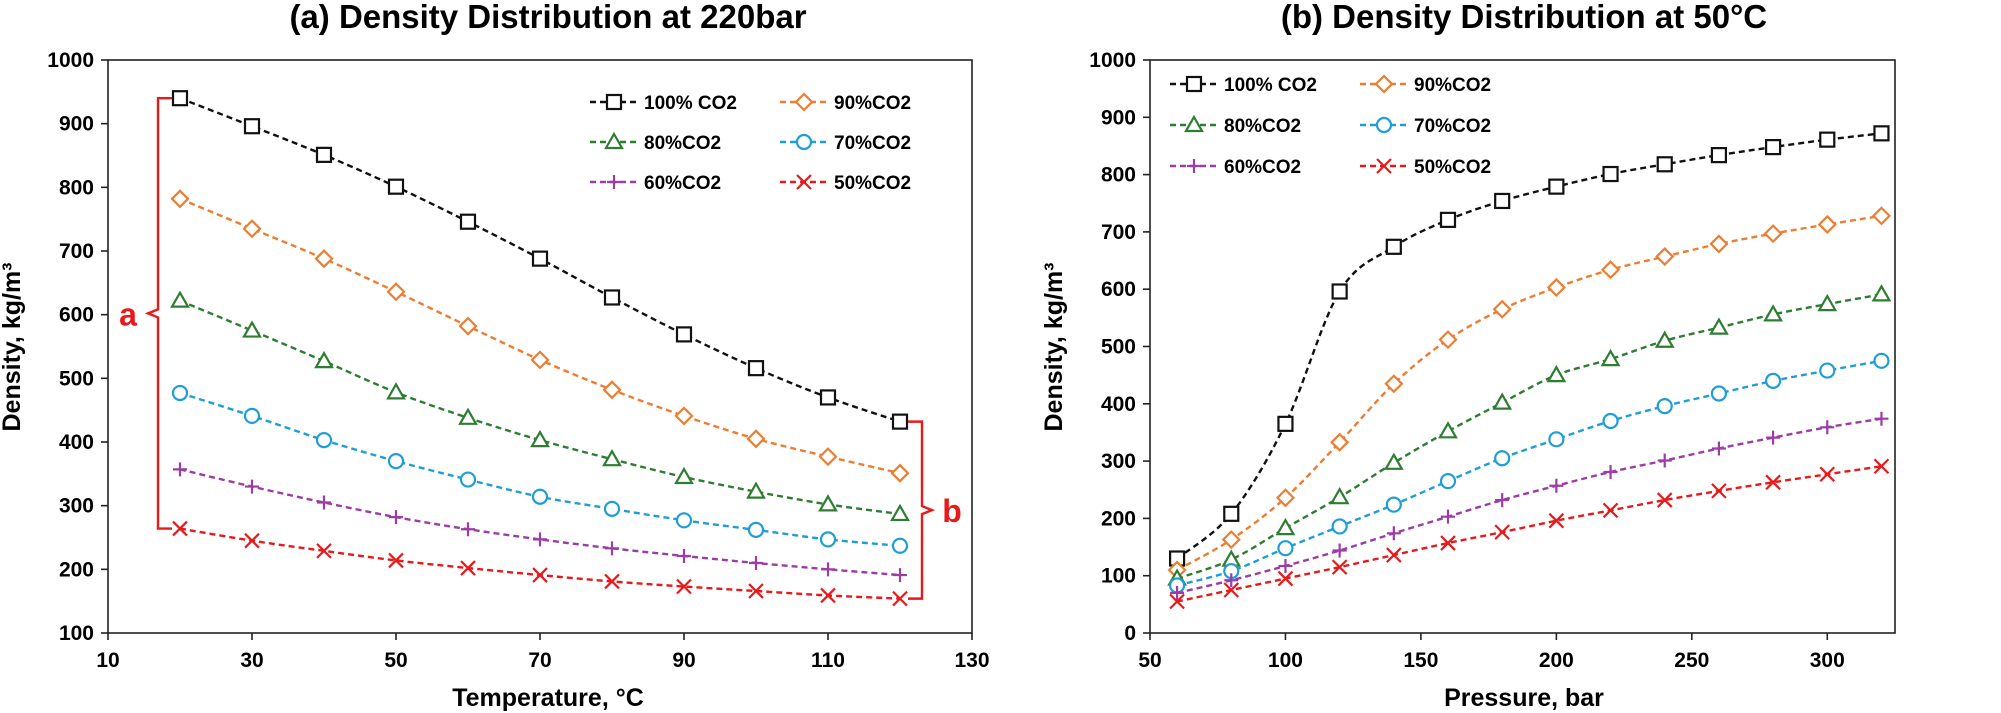 Image resolution: width=2001 pixels, height=713 pixels. What do you see at coordinates (1194, 166) in the screenshot?
I see `chart-b-legend-marker` at bounding box center [1194, 166].